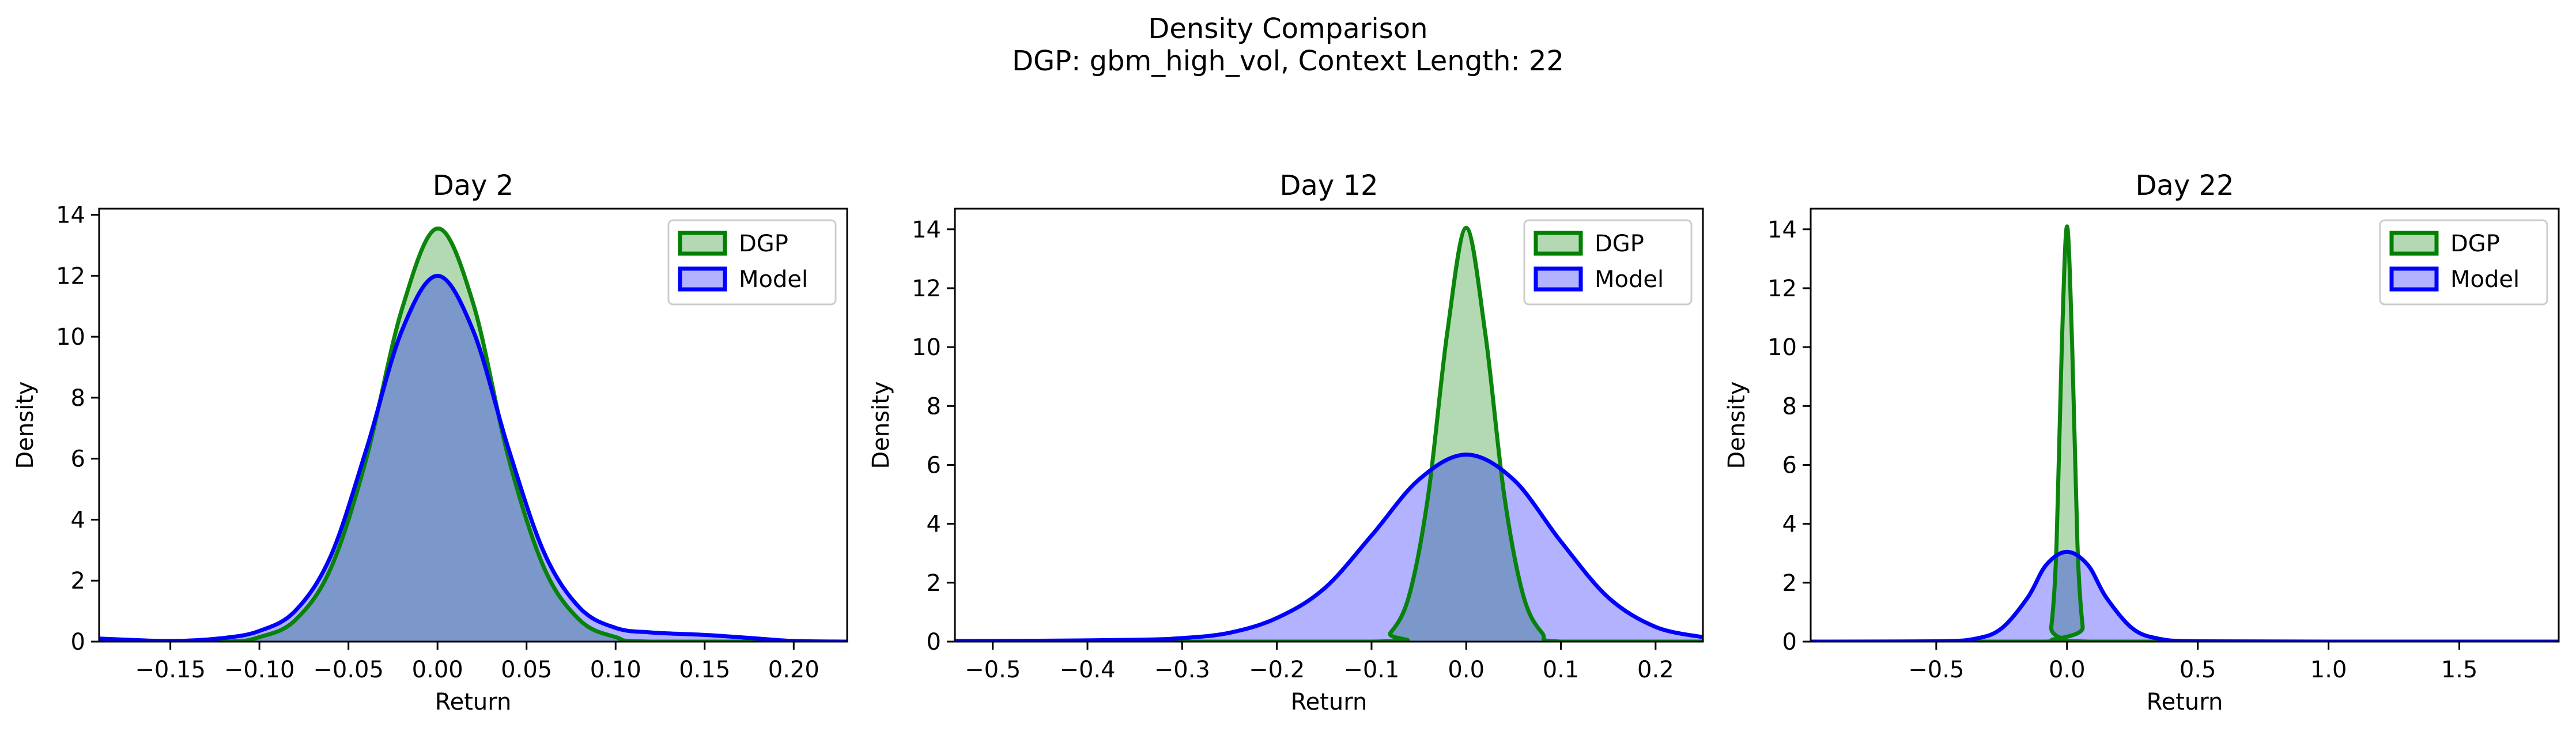 The width and height of the screenshot is (2576, 735). Describe the element at coordinates (1328, 185) in the screenshot. I see `panel-title: Day 12` at that location.